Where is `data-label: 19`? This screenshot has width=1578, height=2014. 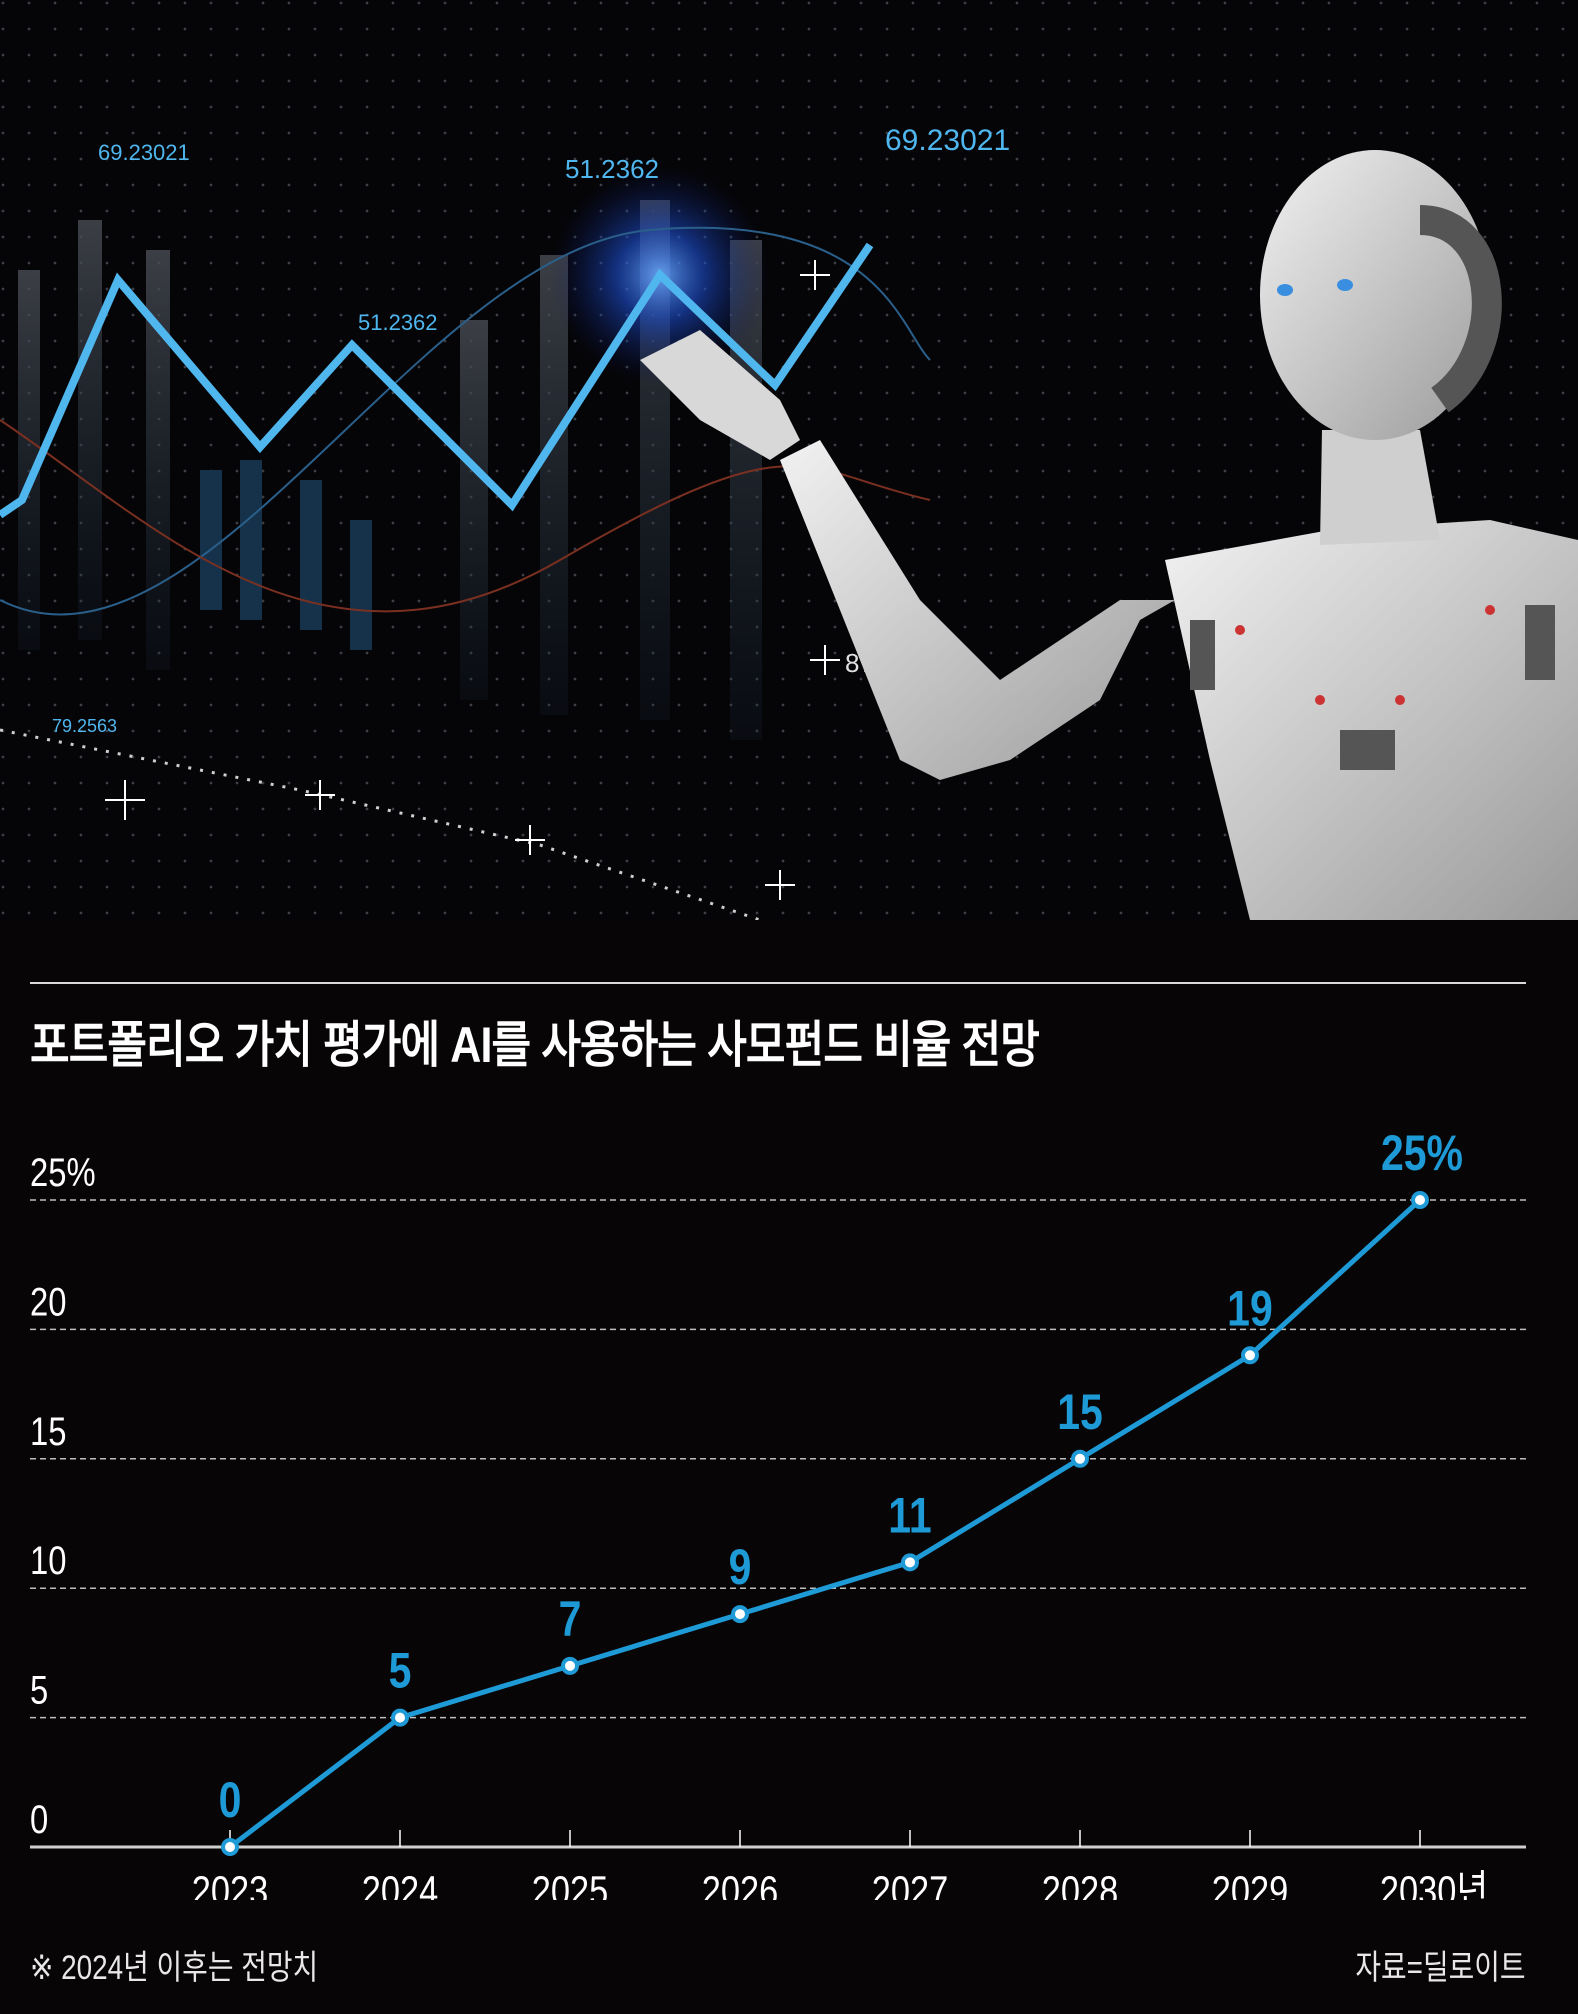 data-label: 19 is located at coordinates (1250, 1308).